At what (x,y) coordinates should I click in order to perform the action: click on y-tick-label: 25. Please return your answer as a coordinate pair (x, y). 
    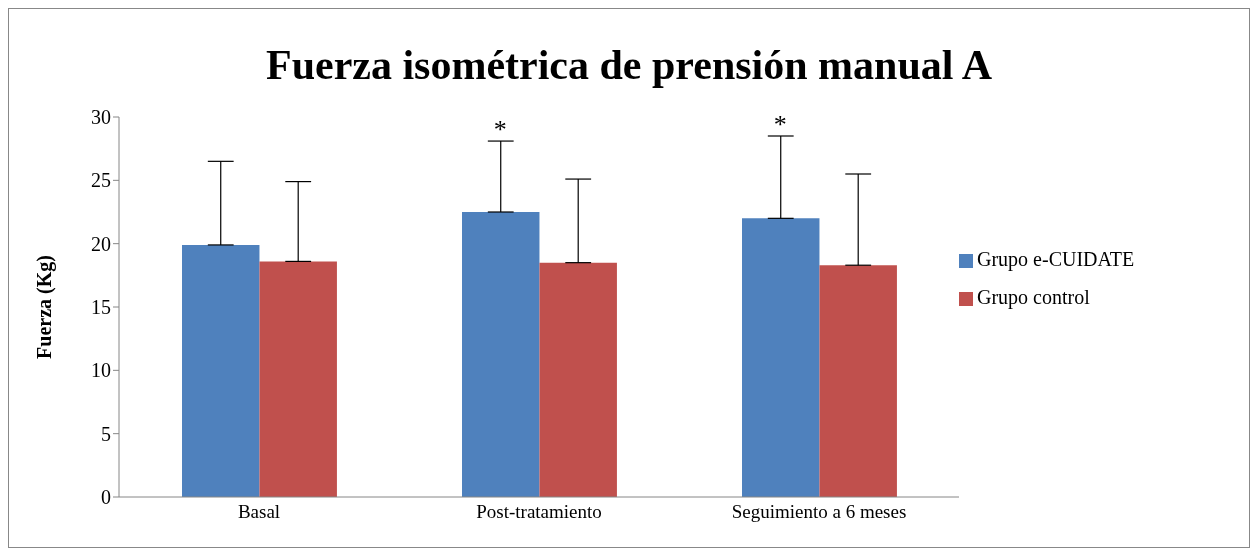
    Looking at the image, I should click on (101, 180).